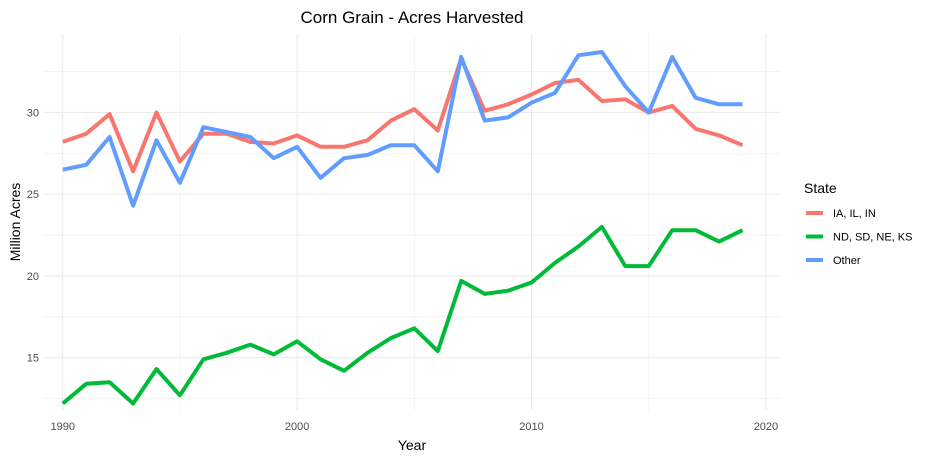 The image size is (934, 460). Describe the element at coordinates (15, 222) in the screenshot. I see `y-axis-title: Million Acres` at that location.